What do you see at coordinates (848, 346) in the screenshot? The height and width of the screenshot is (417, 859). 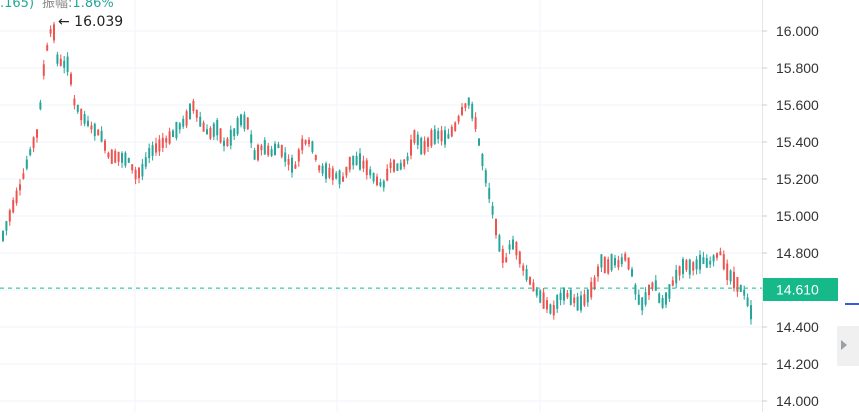 I see `scroll-panel` at bounding box center [848, 346].